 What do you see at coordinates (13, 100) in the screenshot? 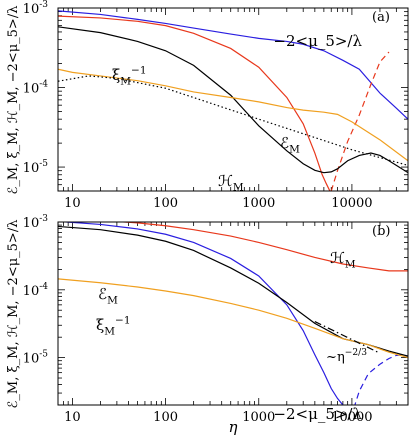
I see `y-axis-label: ℰ_M, ξ_M, ℋ_M, −2<μ_5>/λ` at bounding box center [13, 100].